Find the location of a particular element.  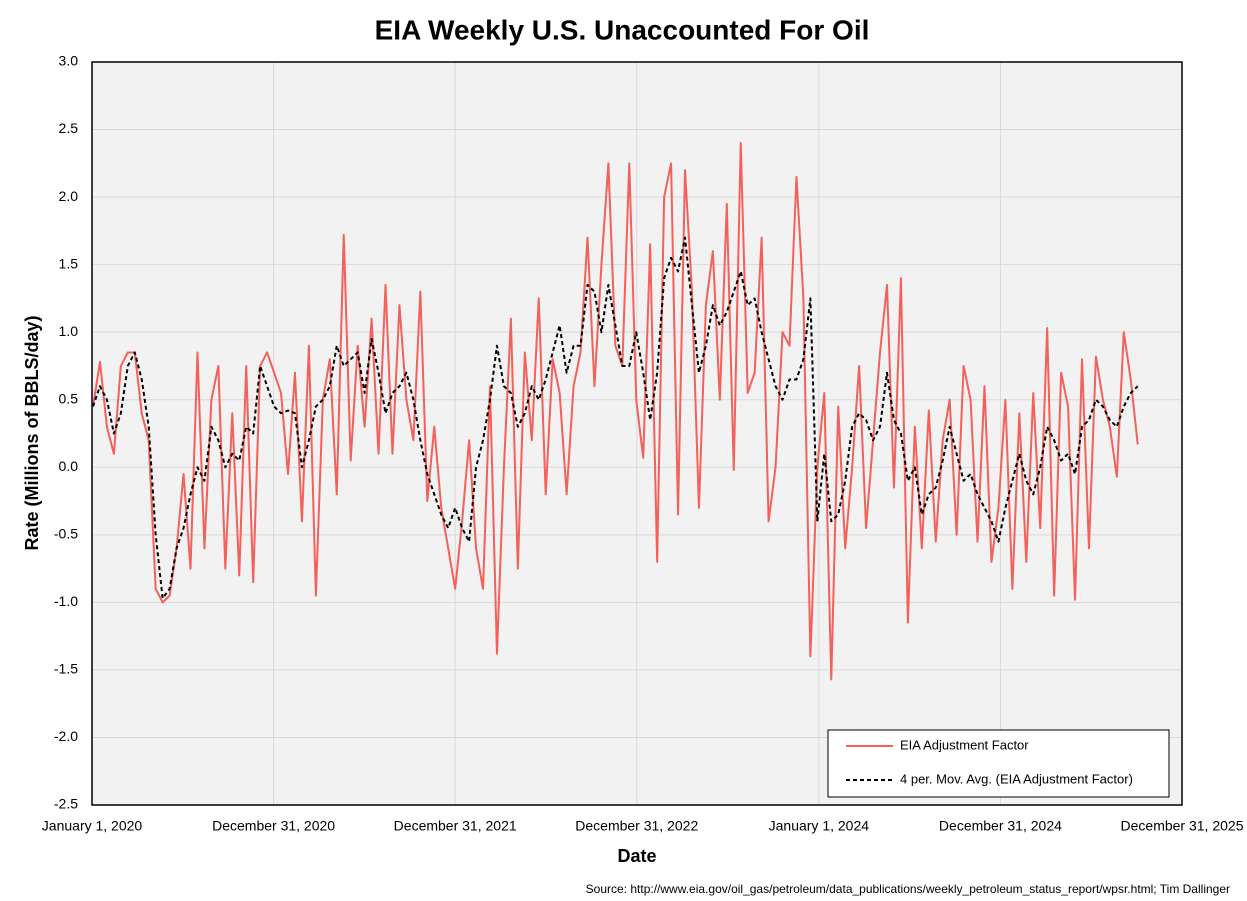

y-tick-label: -1.0 is located at coordinates (66, 601).